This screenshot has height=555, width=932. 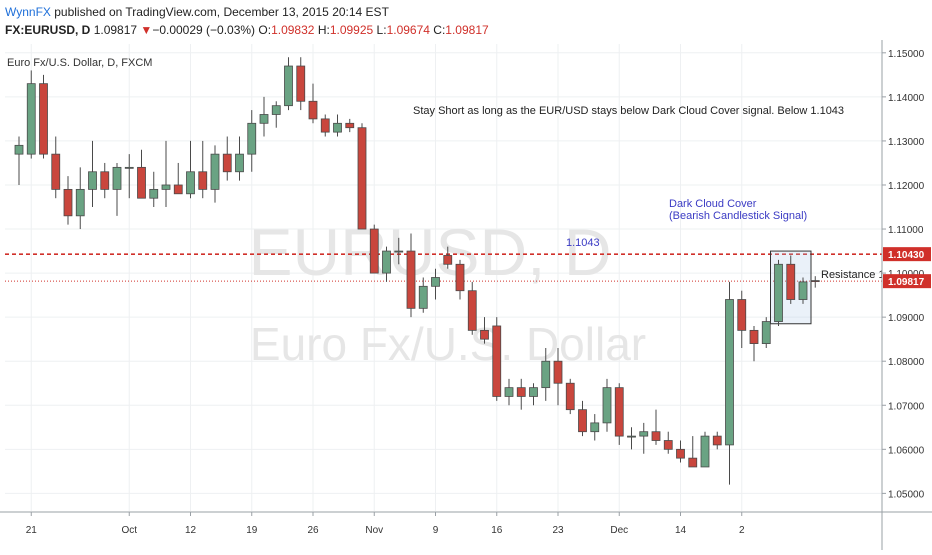 I want to click on price-tick-label: 1.08000, so click(x=906, y=362).